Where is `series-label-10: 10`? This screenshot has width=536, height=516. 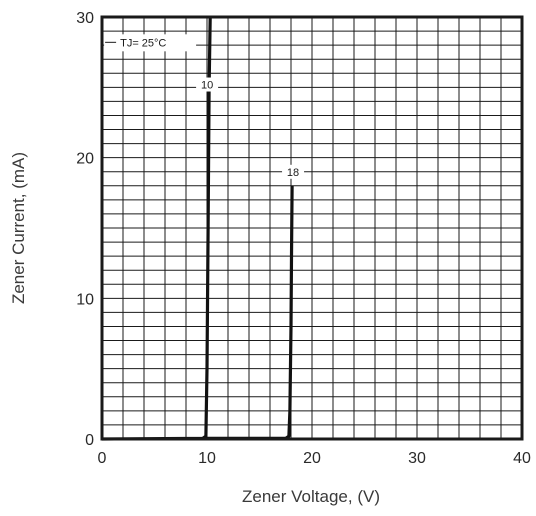
series-label-10: 10 is located at coordinates (207, 86).